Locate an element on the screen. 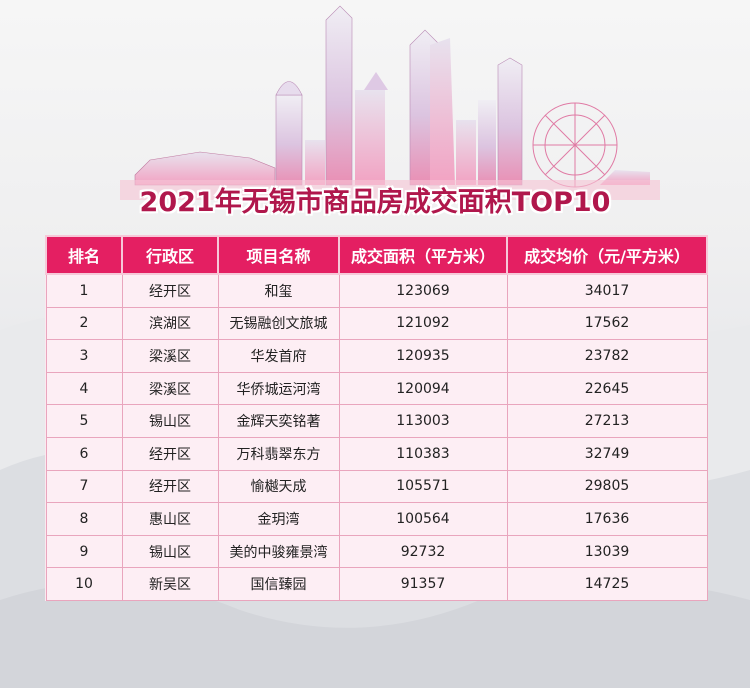  table-row: 1 经开区 和玺 123069 34017 is located at coordinates (376, 290).